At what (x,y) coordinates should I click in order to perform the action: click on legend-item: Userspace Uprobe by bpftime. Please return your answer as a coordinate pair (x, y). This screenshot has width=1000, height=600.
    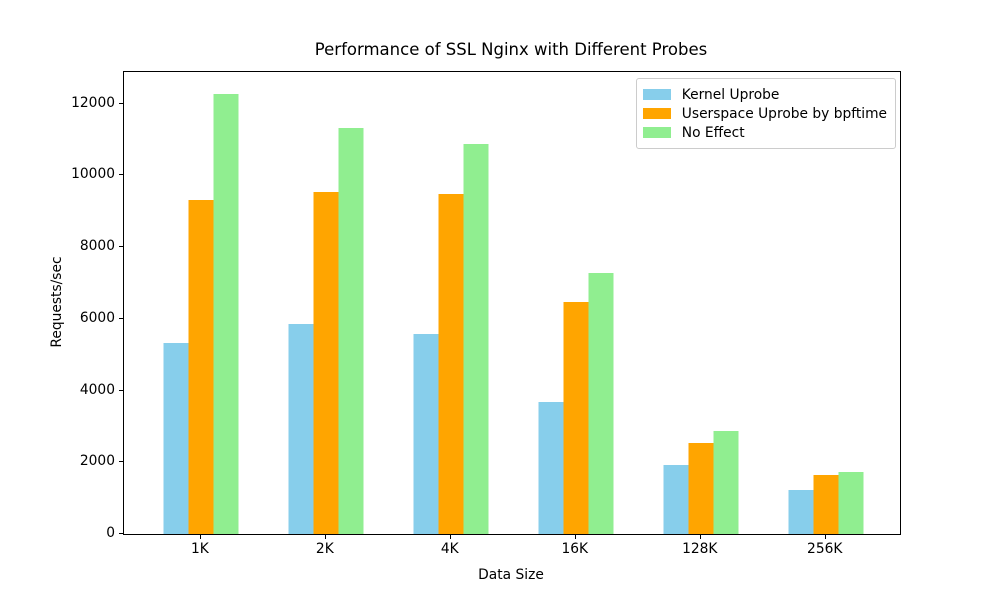
    Looking at the image, I should click on (764, 113).